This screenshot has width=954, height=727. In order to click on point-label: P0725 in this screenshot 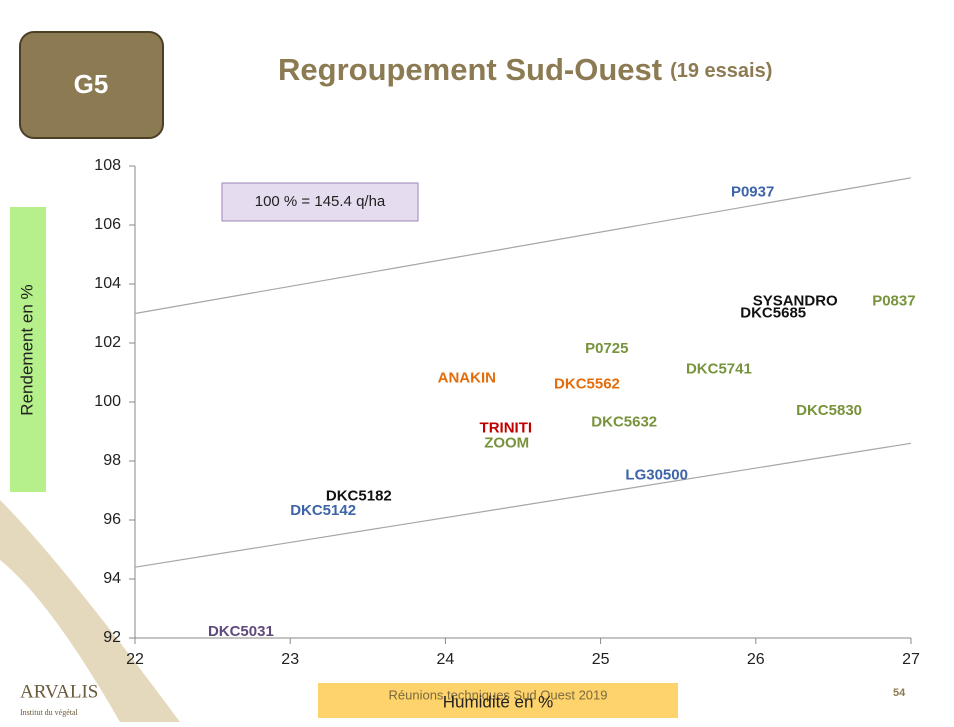, I will do `click(606, 348)`.